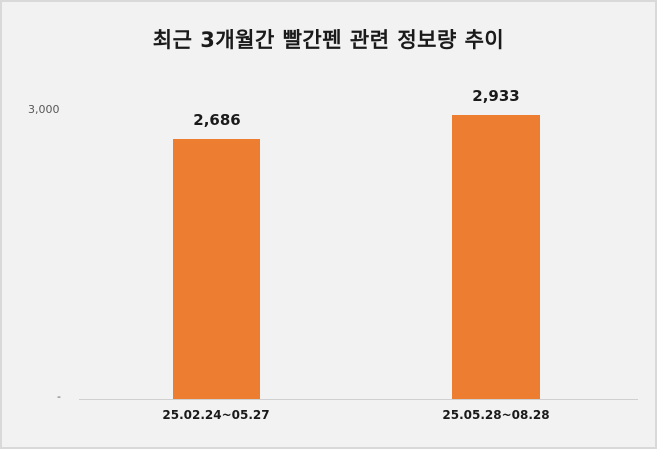 This screenshot has height=449, width=657. I want to click on x-axis-line, so click(358, 399).